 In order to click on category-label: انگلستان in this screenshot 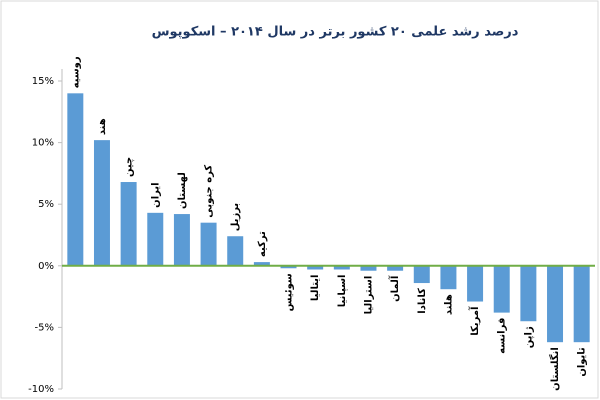, I will do `click(554, 369)`.